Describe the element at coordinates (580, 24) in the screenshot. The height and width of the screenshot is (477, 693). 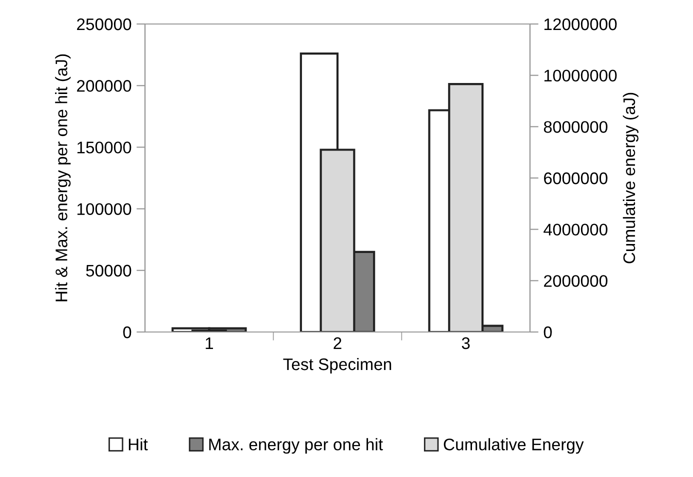
I see `y2-tick-label: 12000000` at that location.